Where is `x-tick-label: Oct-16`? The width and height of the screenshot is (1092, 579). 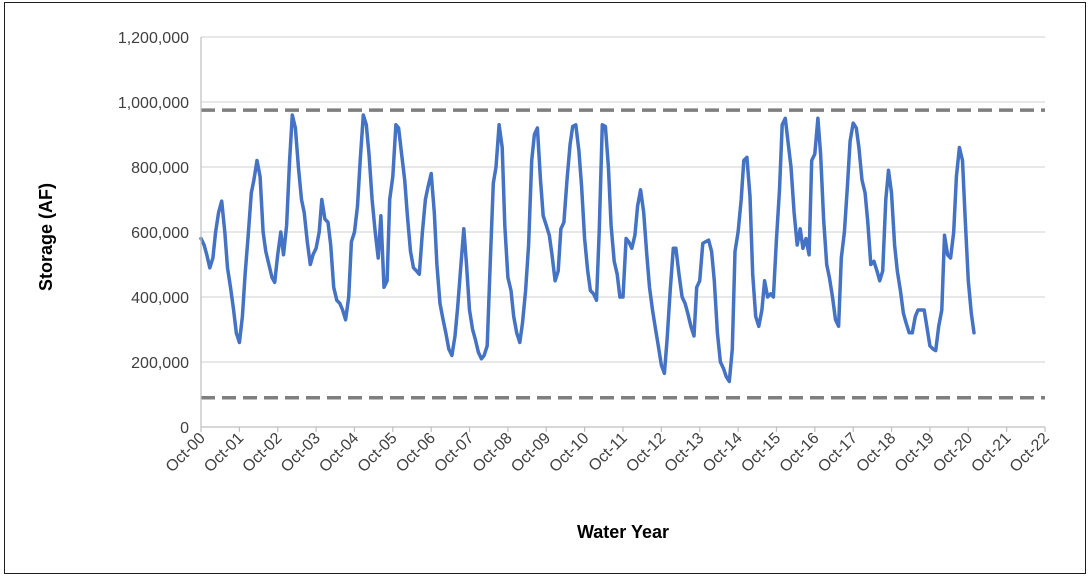 x-tick-label: Oct-16 is located at coordinates (800, 453).